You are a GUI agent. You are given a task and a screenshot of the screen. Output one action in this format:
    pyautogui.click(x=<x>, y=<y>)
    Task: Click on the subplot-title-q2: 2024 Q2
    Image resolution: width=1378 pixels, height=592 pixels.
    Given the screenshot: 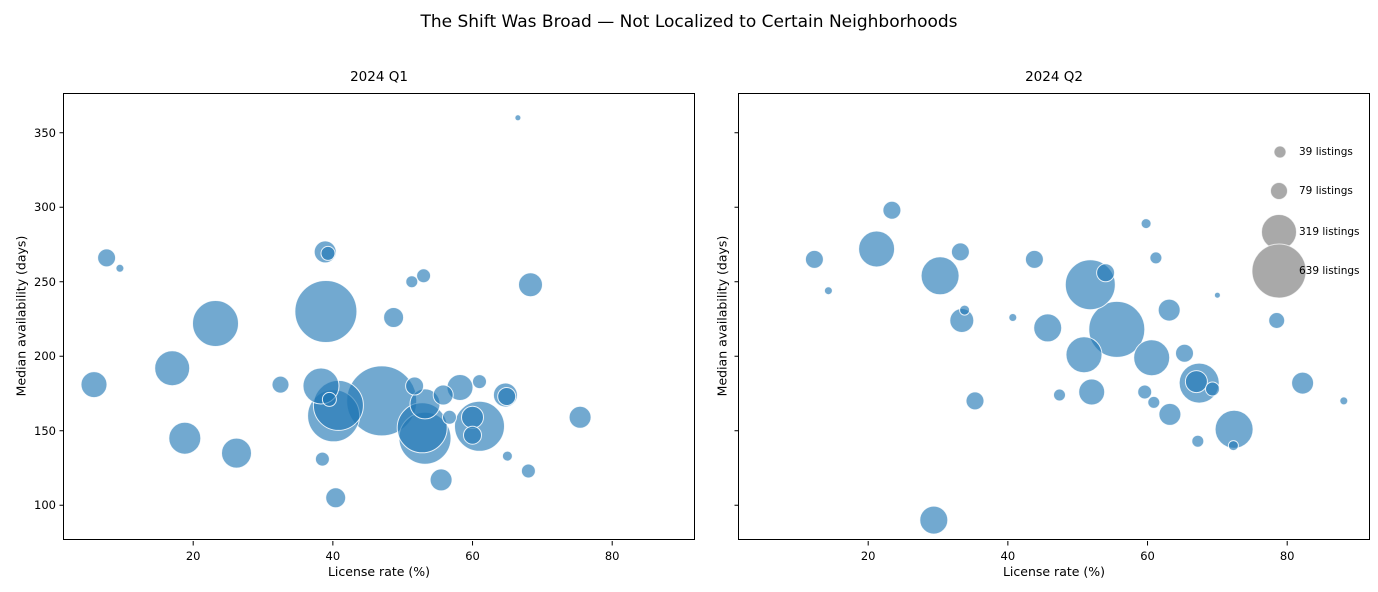 What is the action you would take?
    pyautogui.click(x=1054, y=77)
    